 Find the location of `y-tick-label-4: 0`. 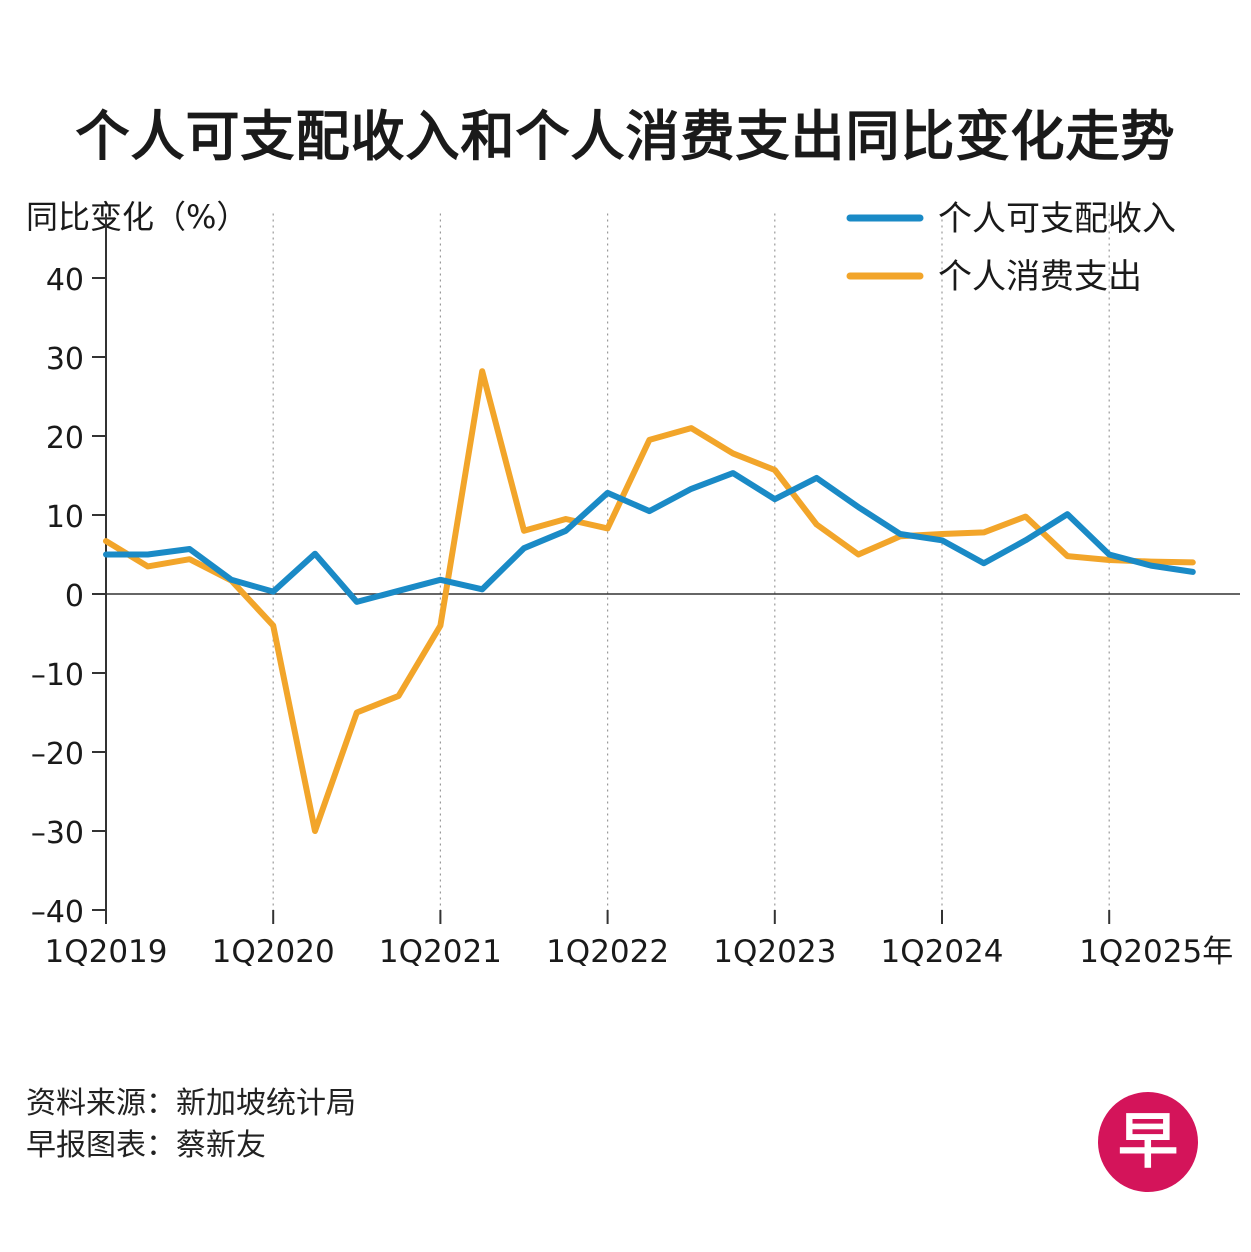

y-tick-label-4: 0 is located at coordinates (74, 596).